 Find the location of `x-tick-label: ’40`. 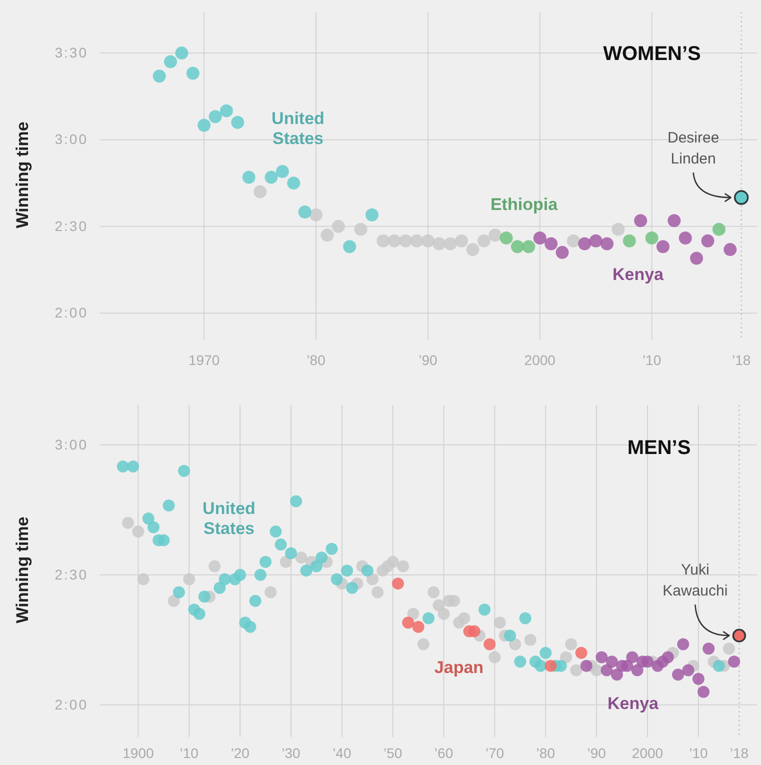

x-tick-label: ’40 is located at coordinates (342, 752).